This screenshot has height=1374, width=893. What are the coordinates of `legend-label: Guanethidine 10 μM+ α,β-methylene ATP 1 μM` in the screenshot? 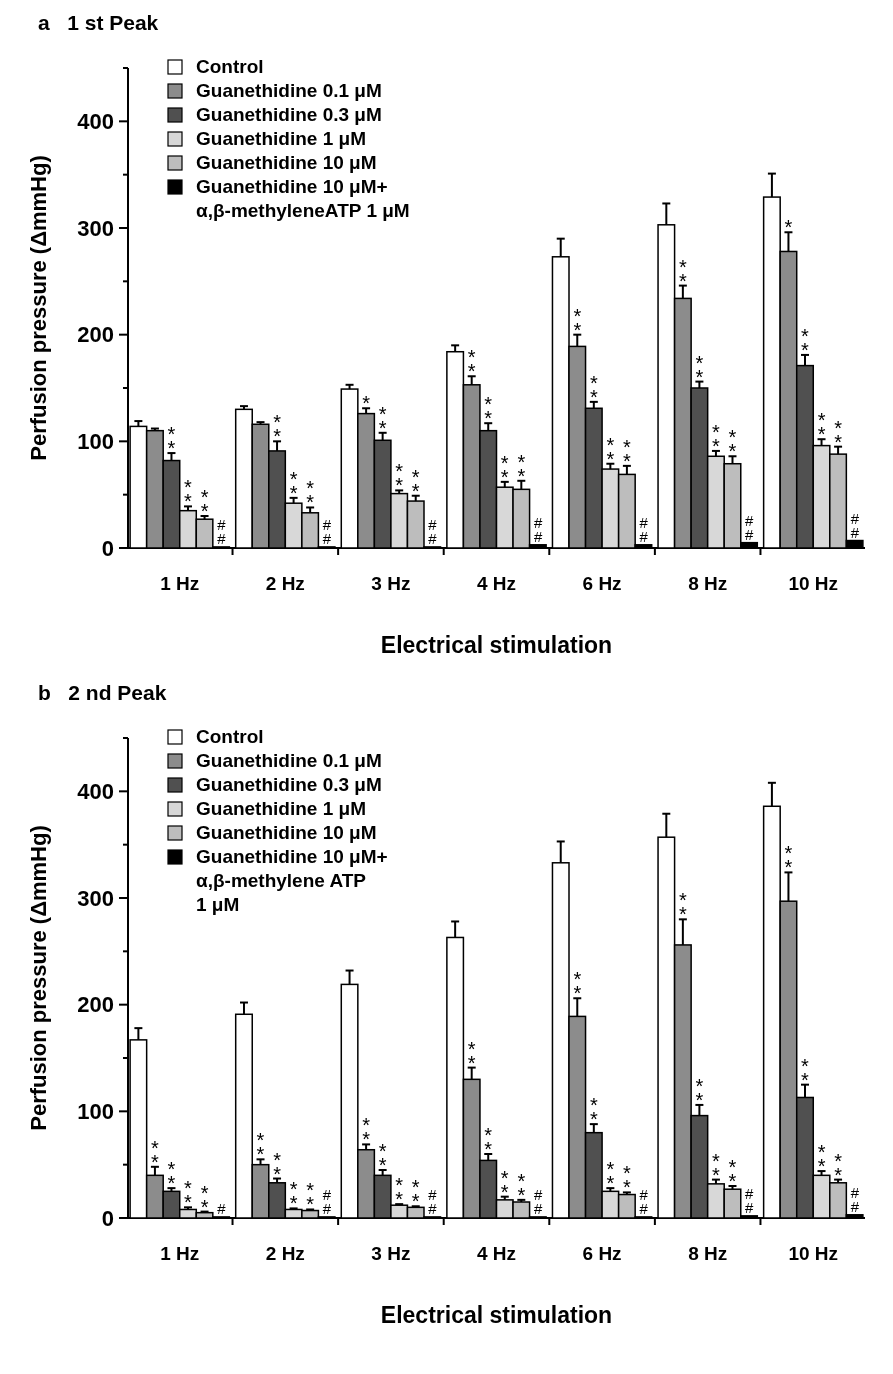 It's located at (292, 880).